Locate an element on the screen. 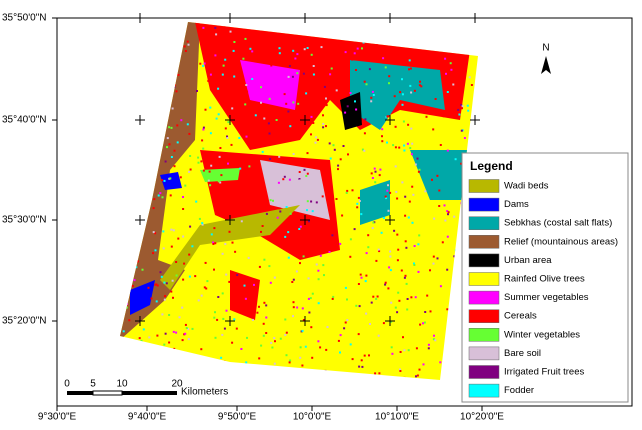  land-patch is located at coordinates (295, 190).